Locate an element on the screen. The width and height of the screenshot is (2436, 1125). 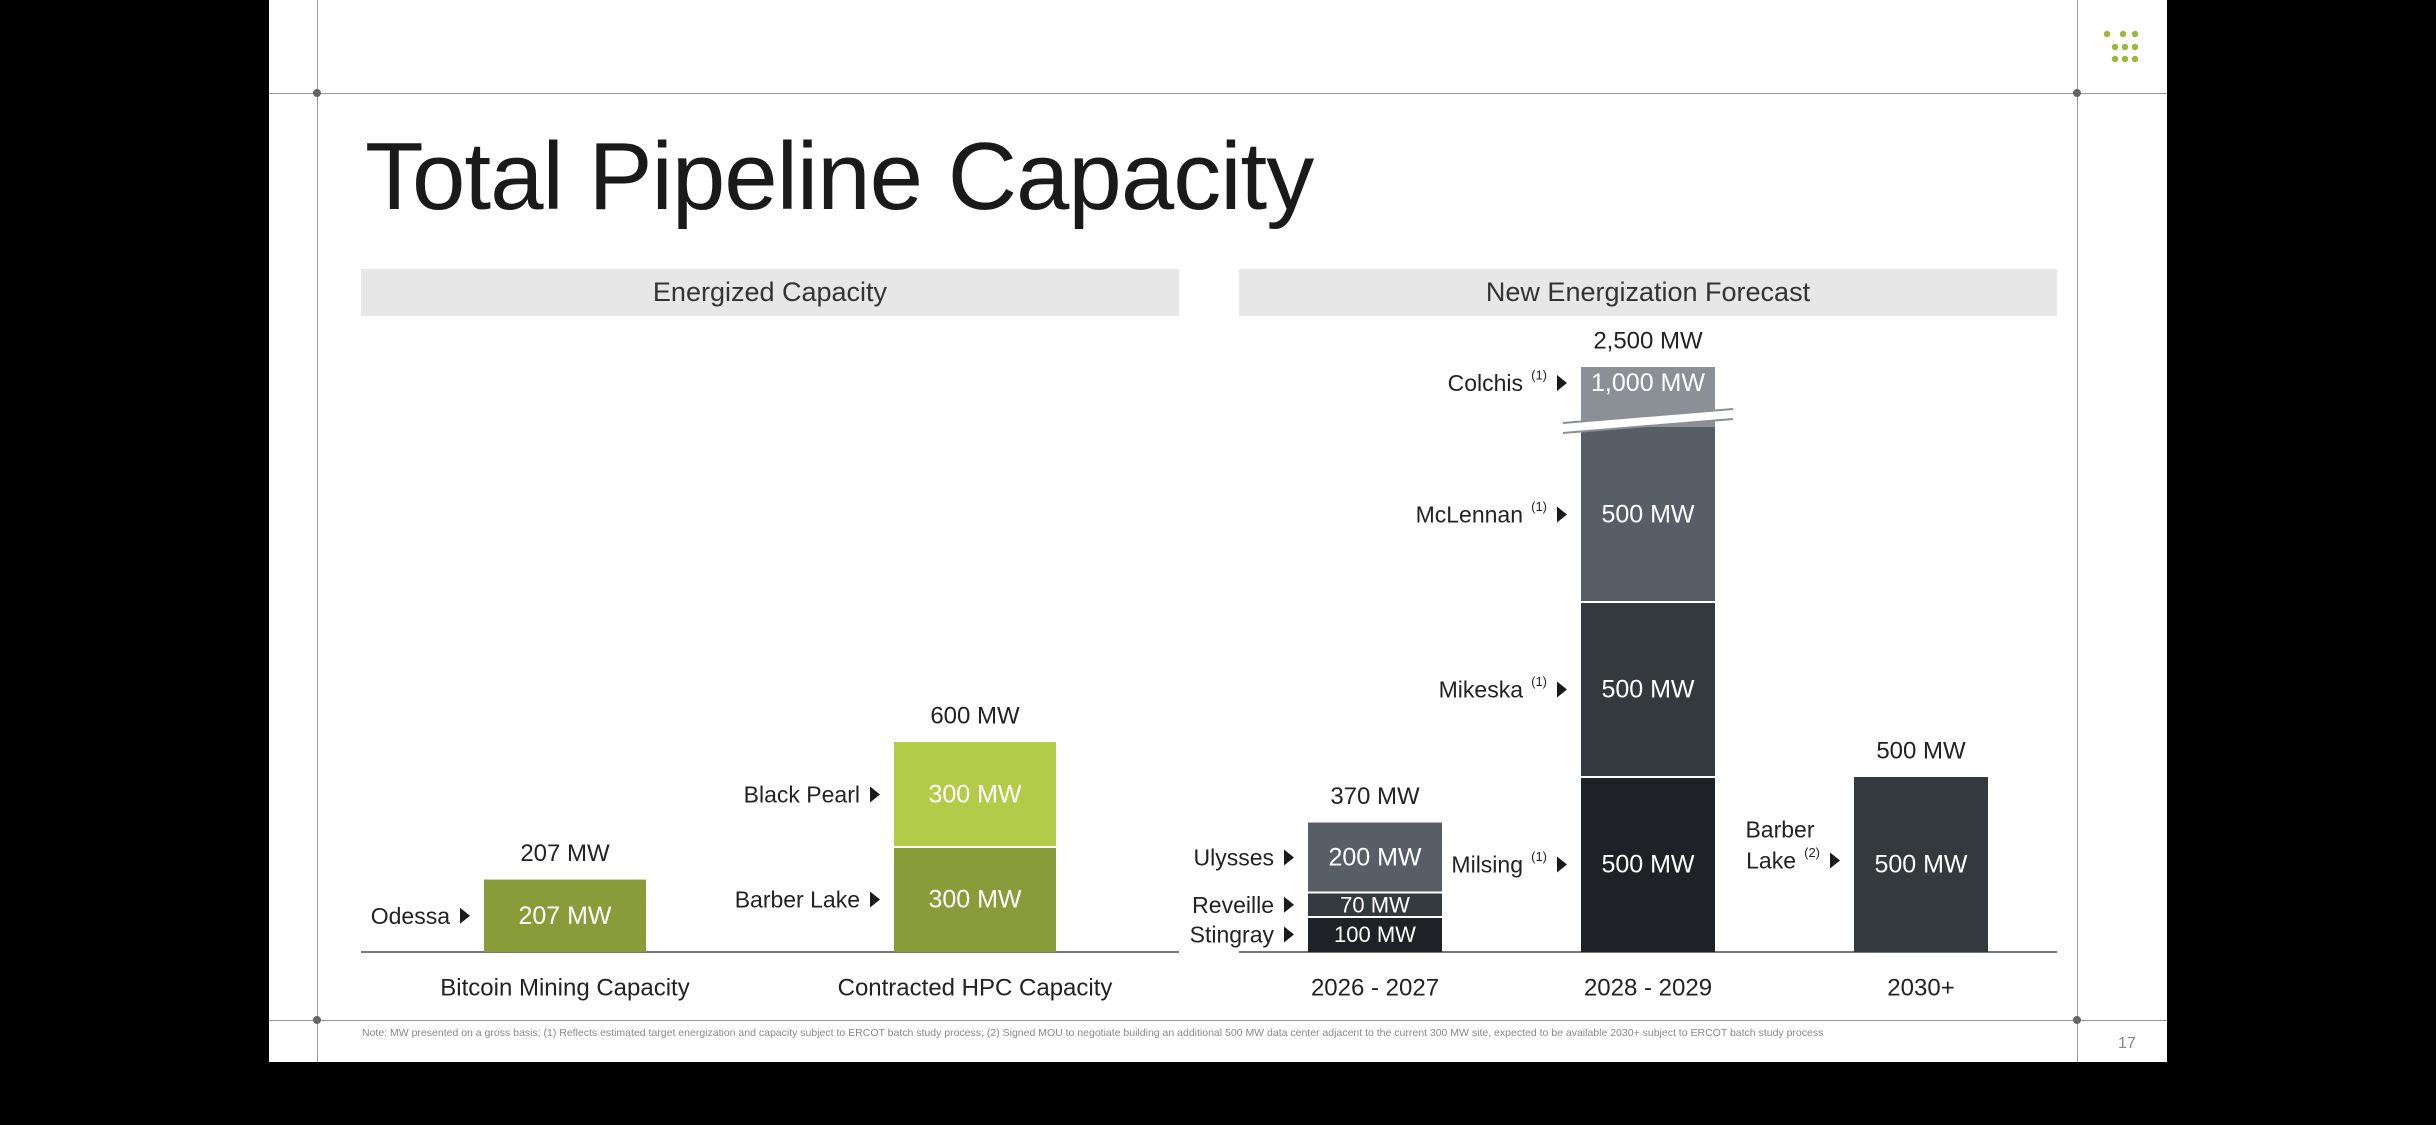
dot-grid-logo-icon is located at coordinates (2121, 46).